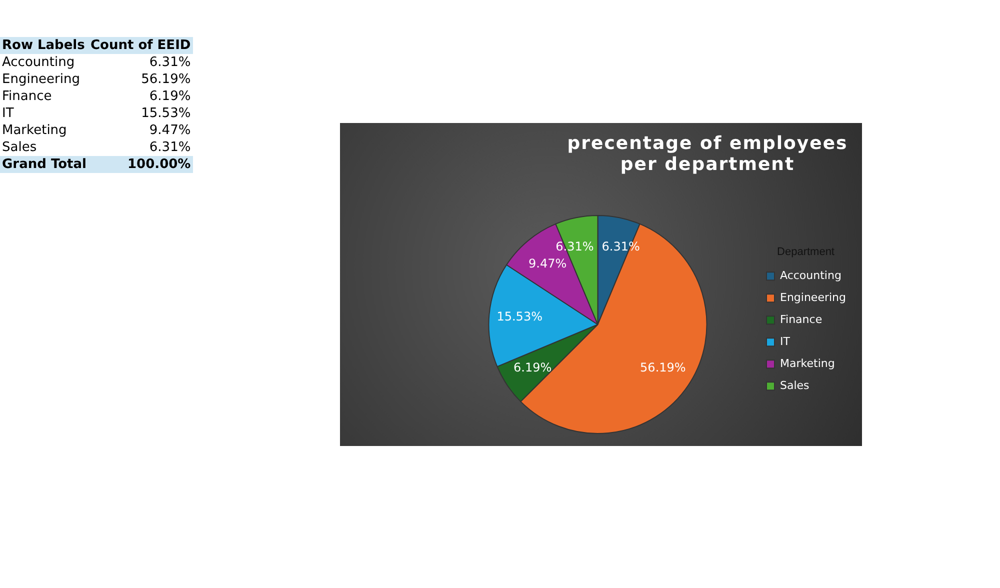 The width and height of the screenshot is (1000, 588). I want to click on text: 6.19%, so click(170, 96).